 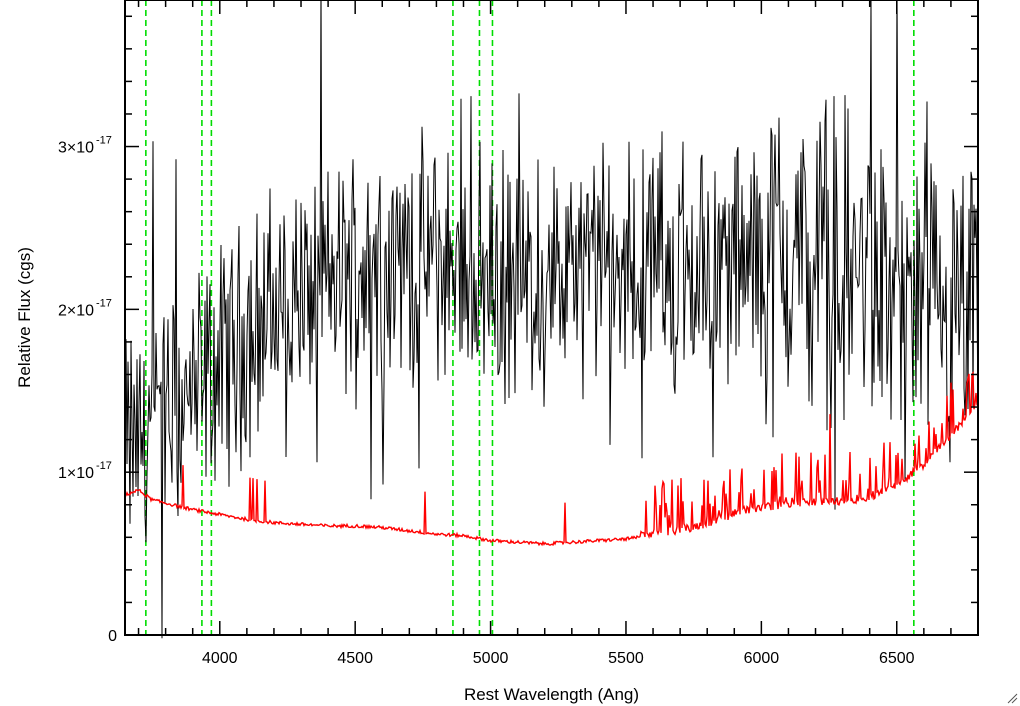 I want to click on y-tick-label: 0, so click(x=112, y=636).